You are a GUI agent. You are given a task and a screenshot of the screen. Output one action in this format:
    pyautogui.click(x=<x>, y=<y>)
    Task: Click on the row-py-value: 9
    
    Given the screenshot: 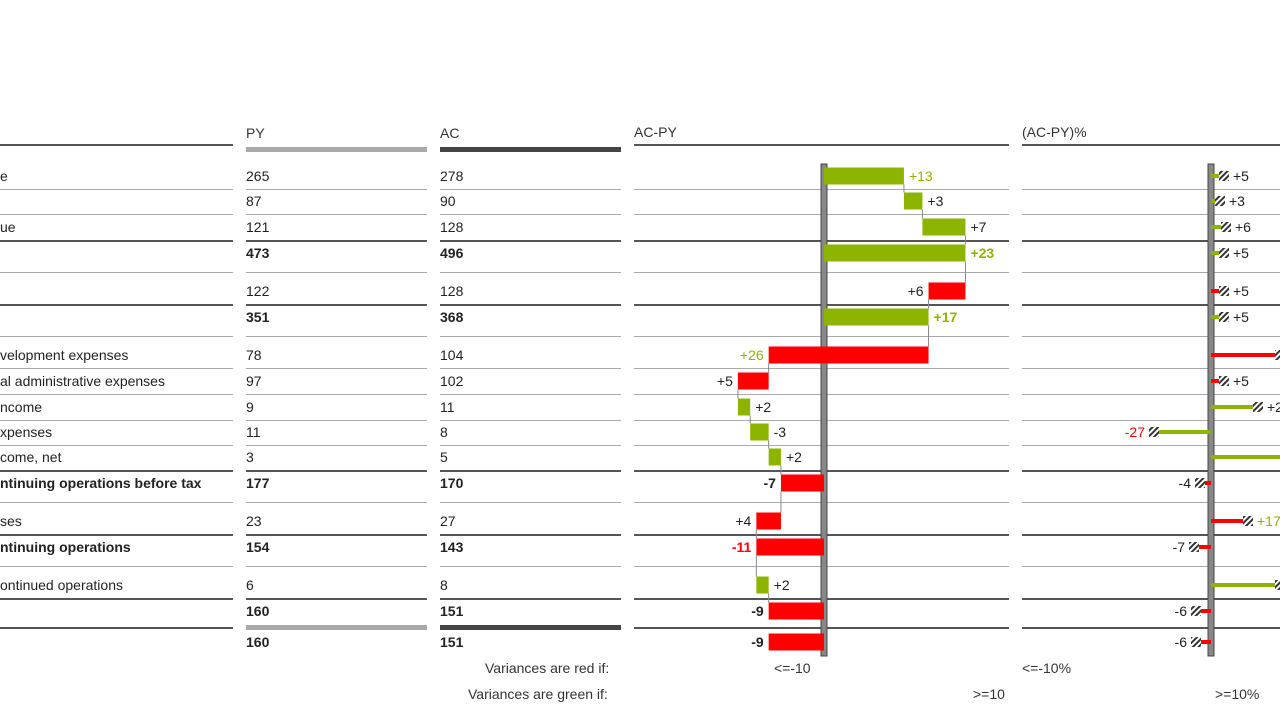 What is the action you would take?
    pyautogui.click(x=250, y=407)
    